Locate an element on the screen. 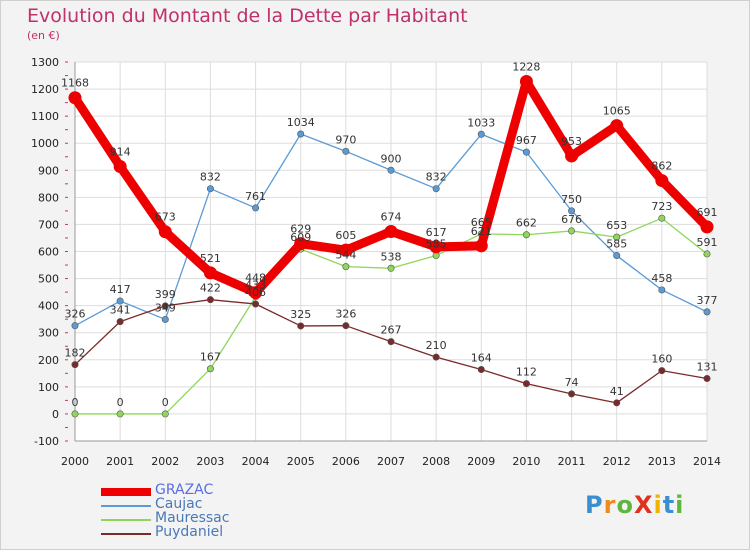  y-tick-label: -100 is located at coordinates (46, 441).